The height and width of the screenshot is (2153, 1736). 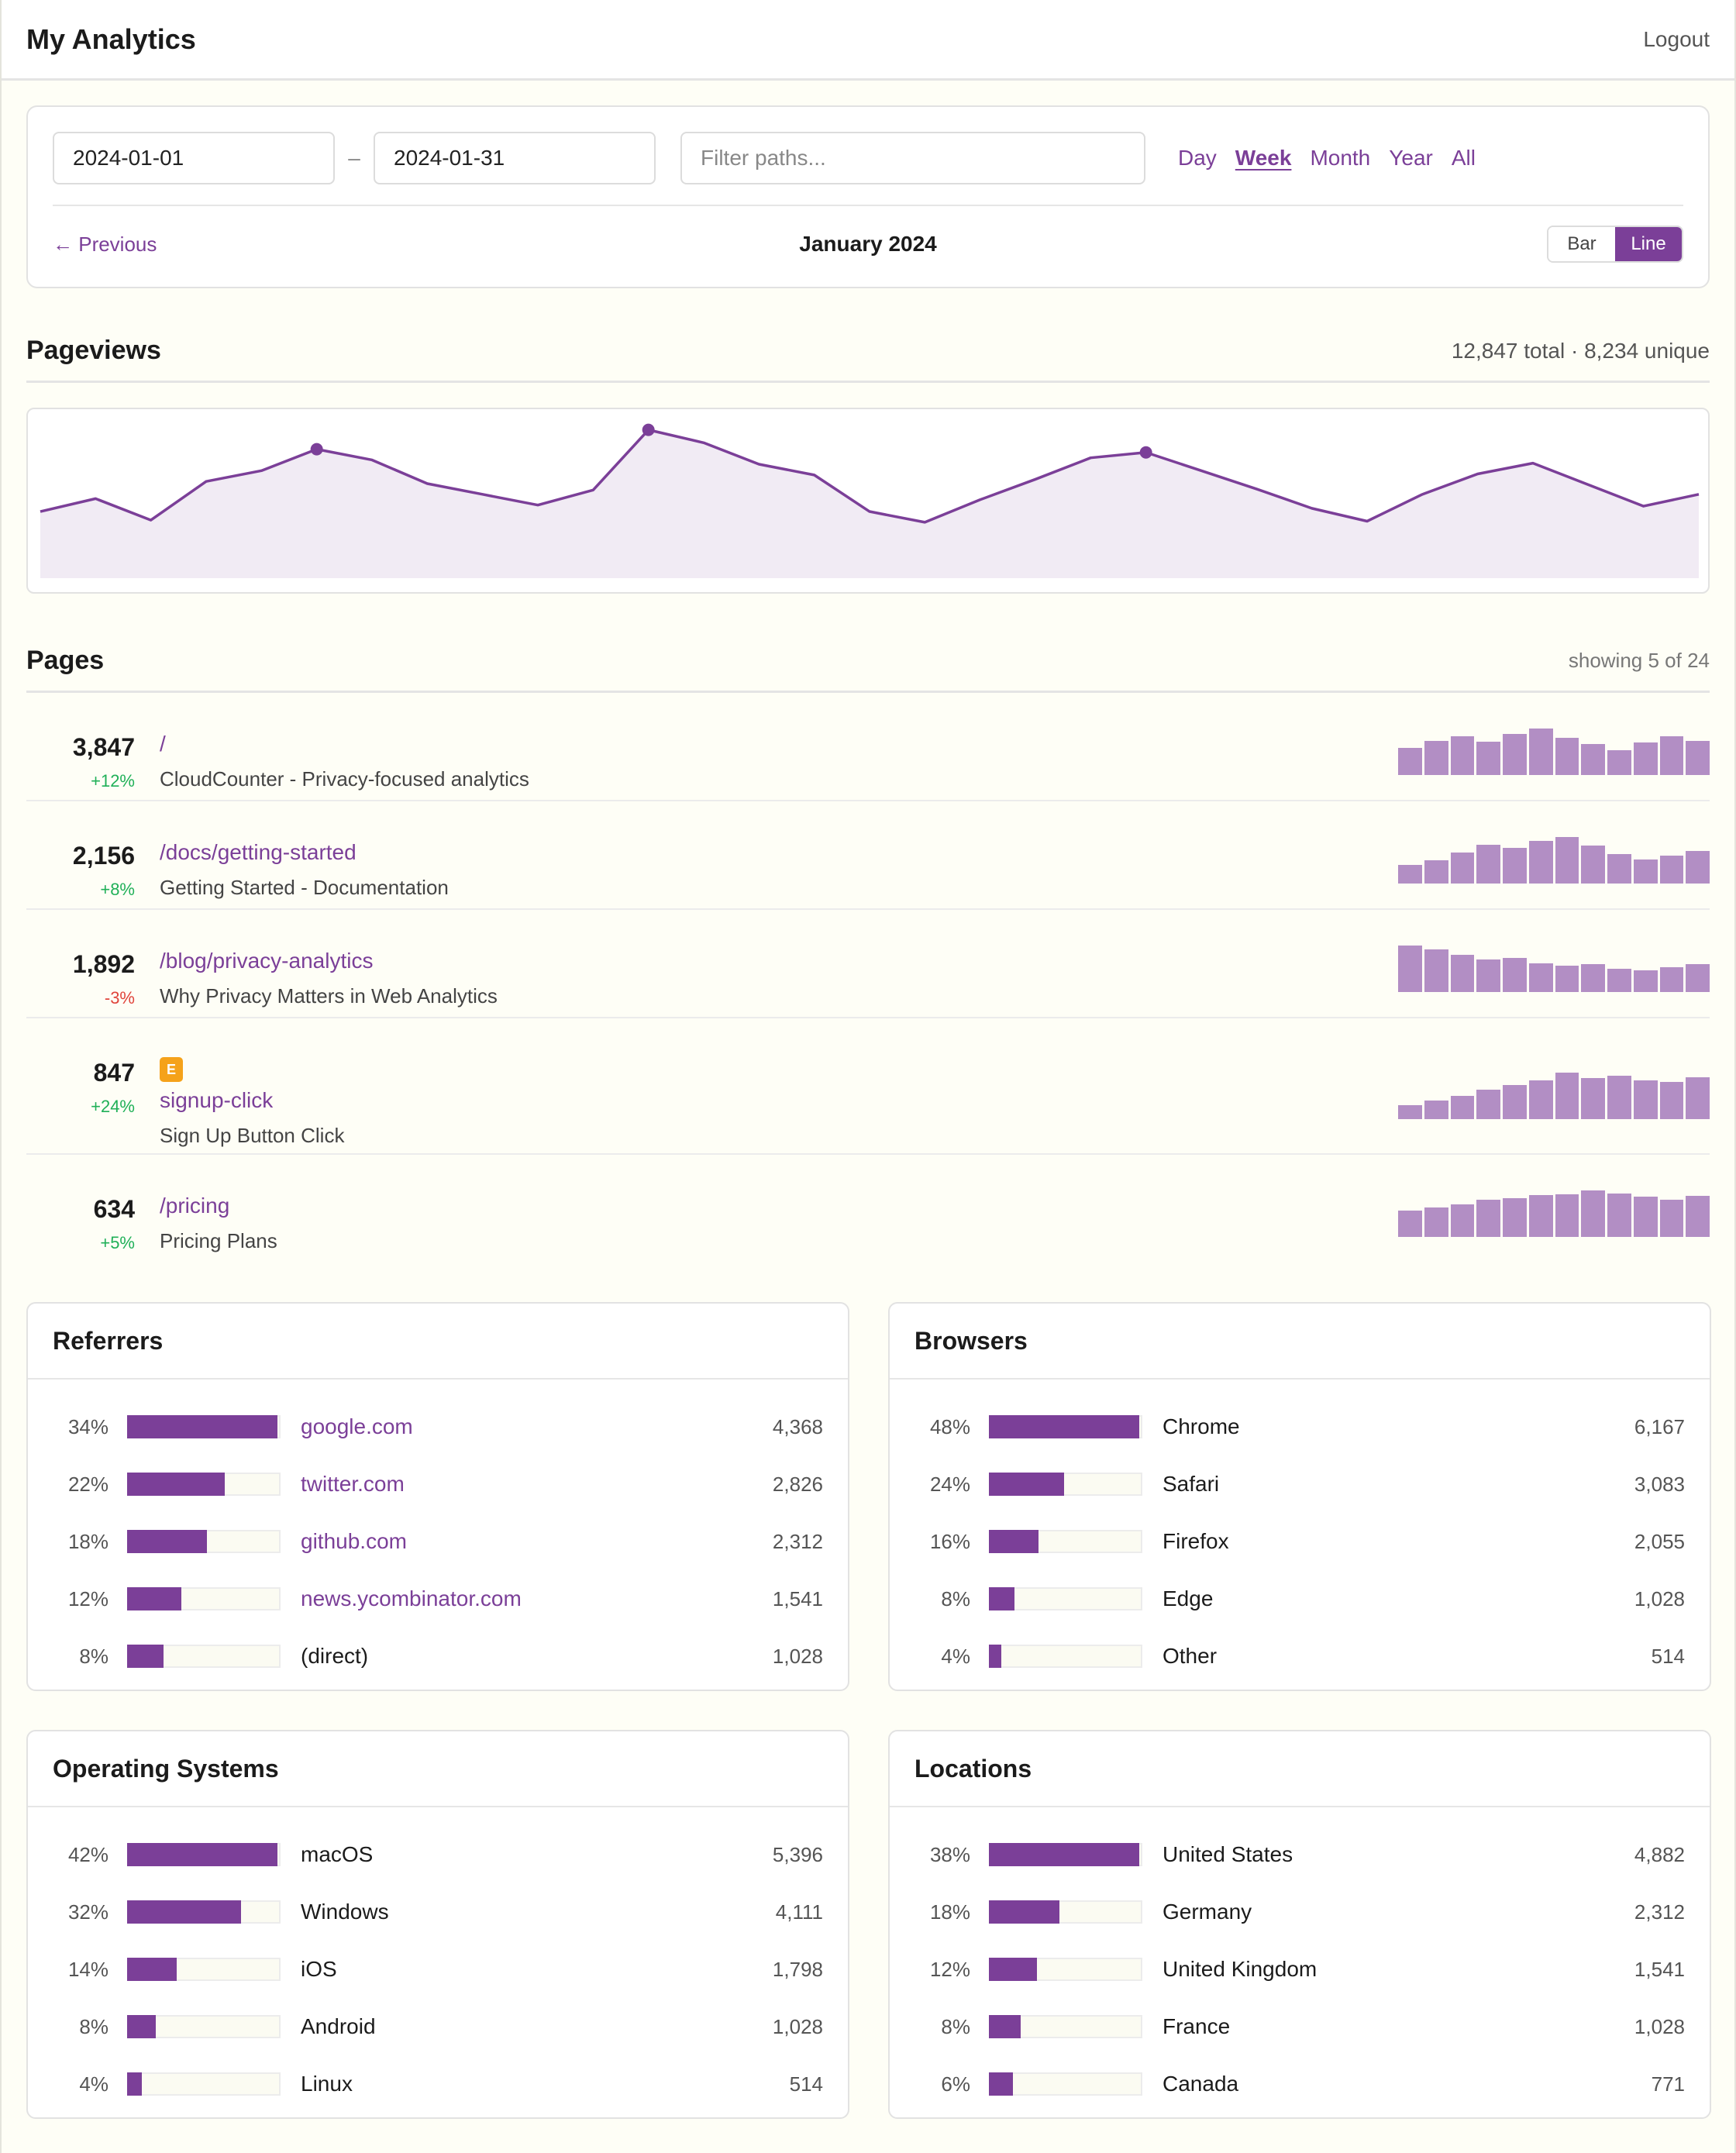 I want to click on stat-row: 12% United Kingdom 1,541, so click(x=1299, y=1970).